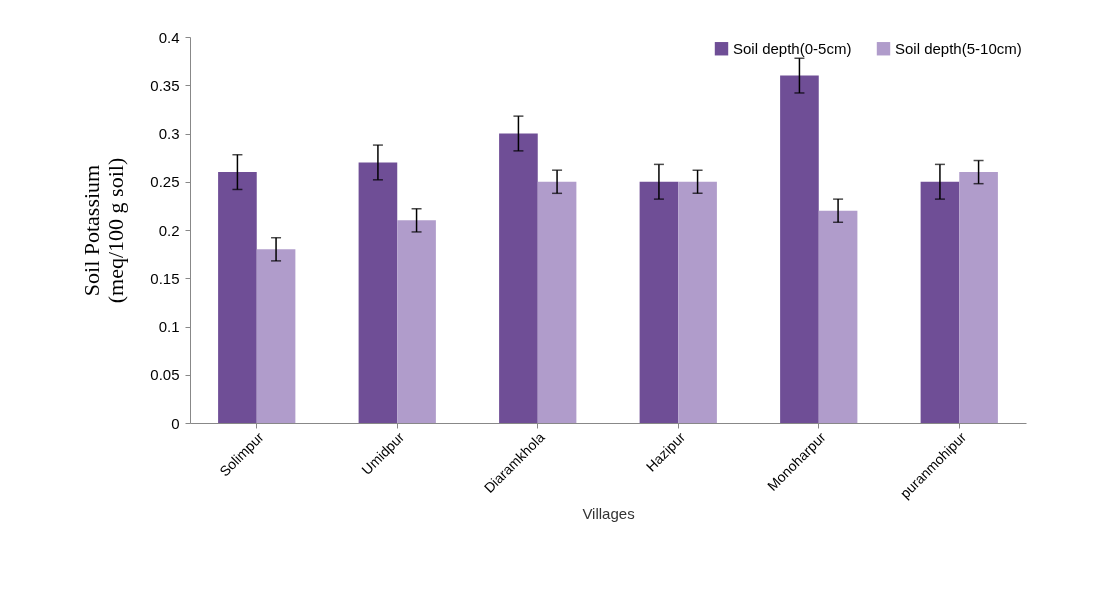 The image size is (1099, 616). Describe the element at coordinates (169, 326) in the screenshot. I see `y-tick-label: 0.1` at that location.